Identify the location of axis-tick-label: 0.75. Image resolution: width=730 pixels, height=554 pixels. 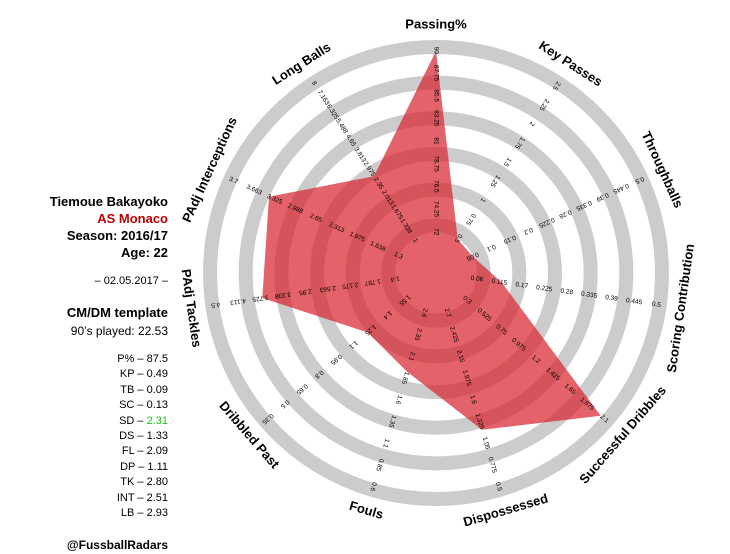
(470, 219).